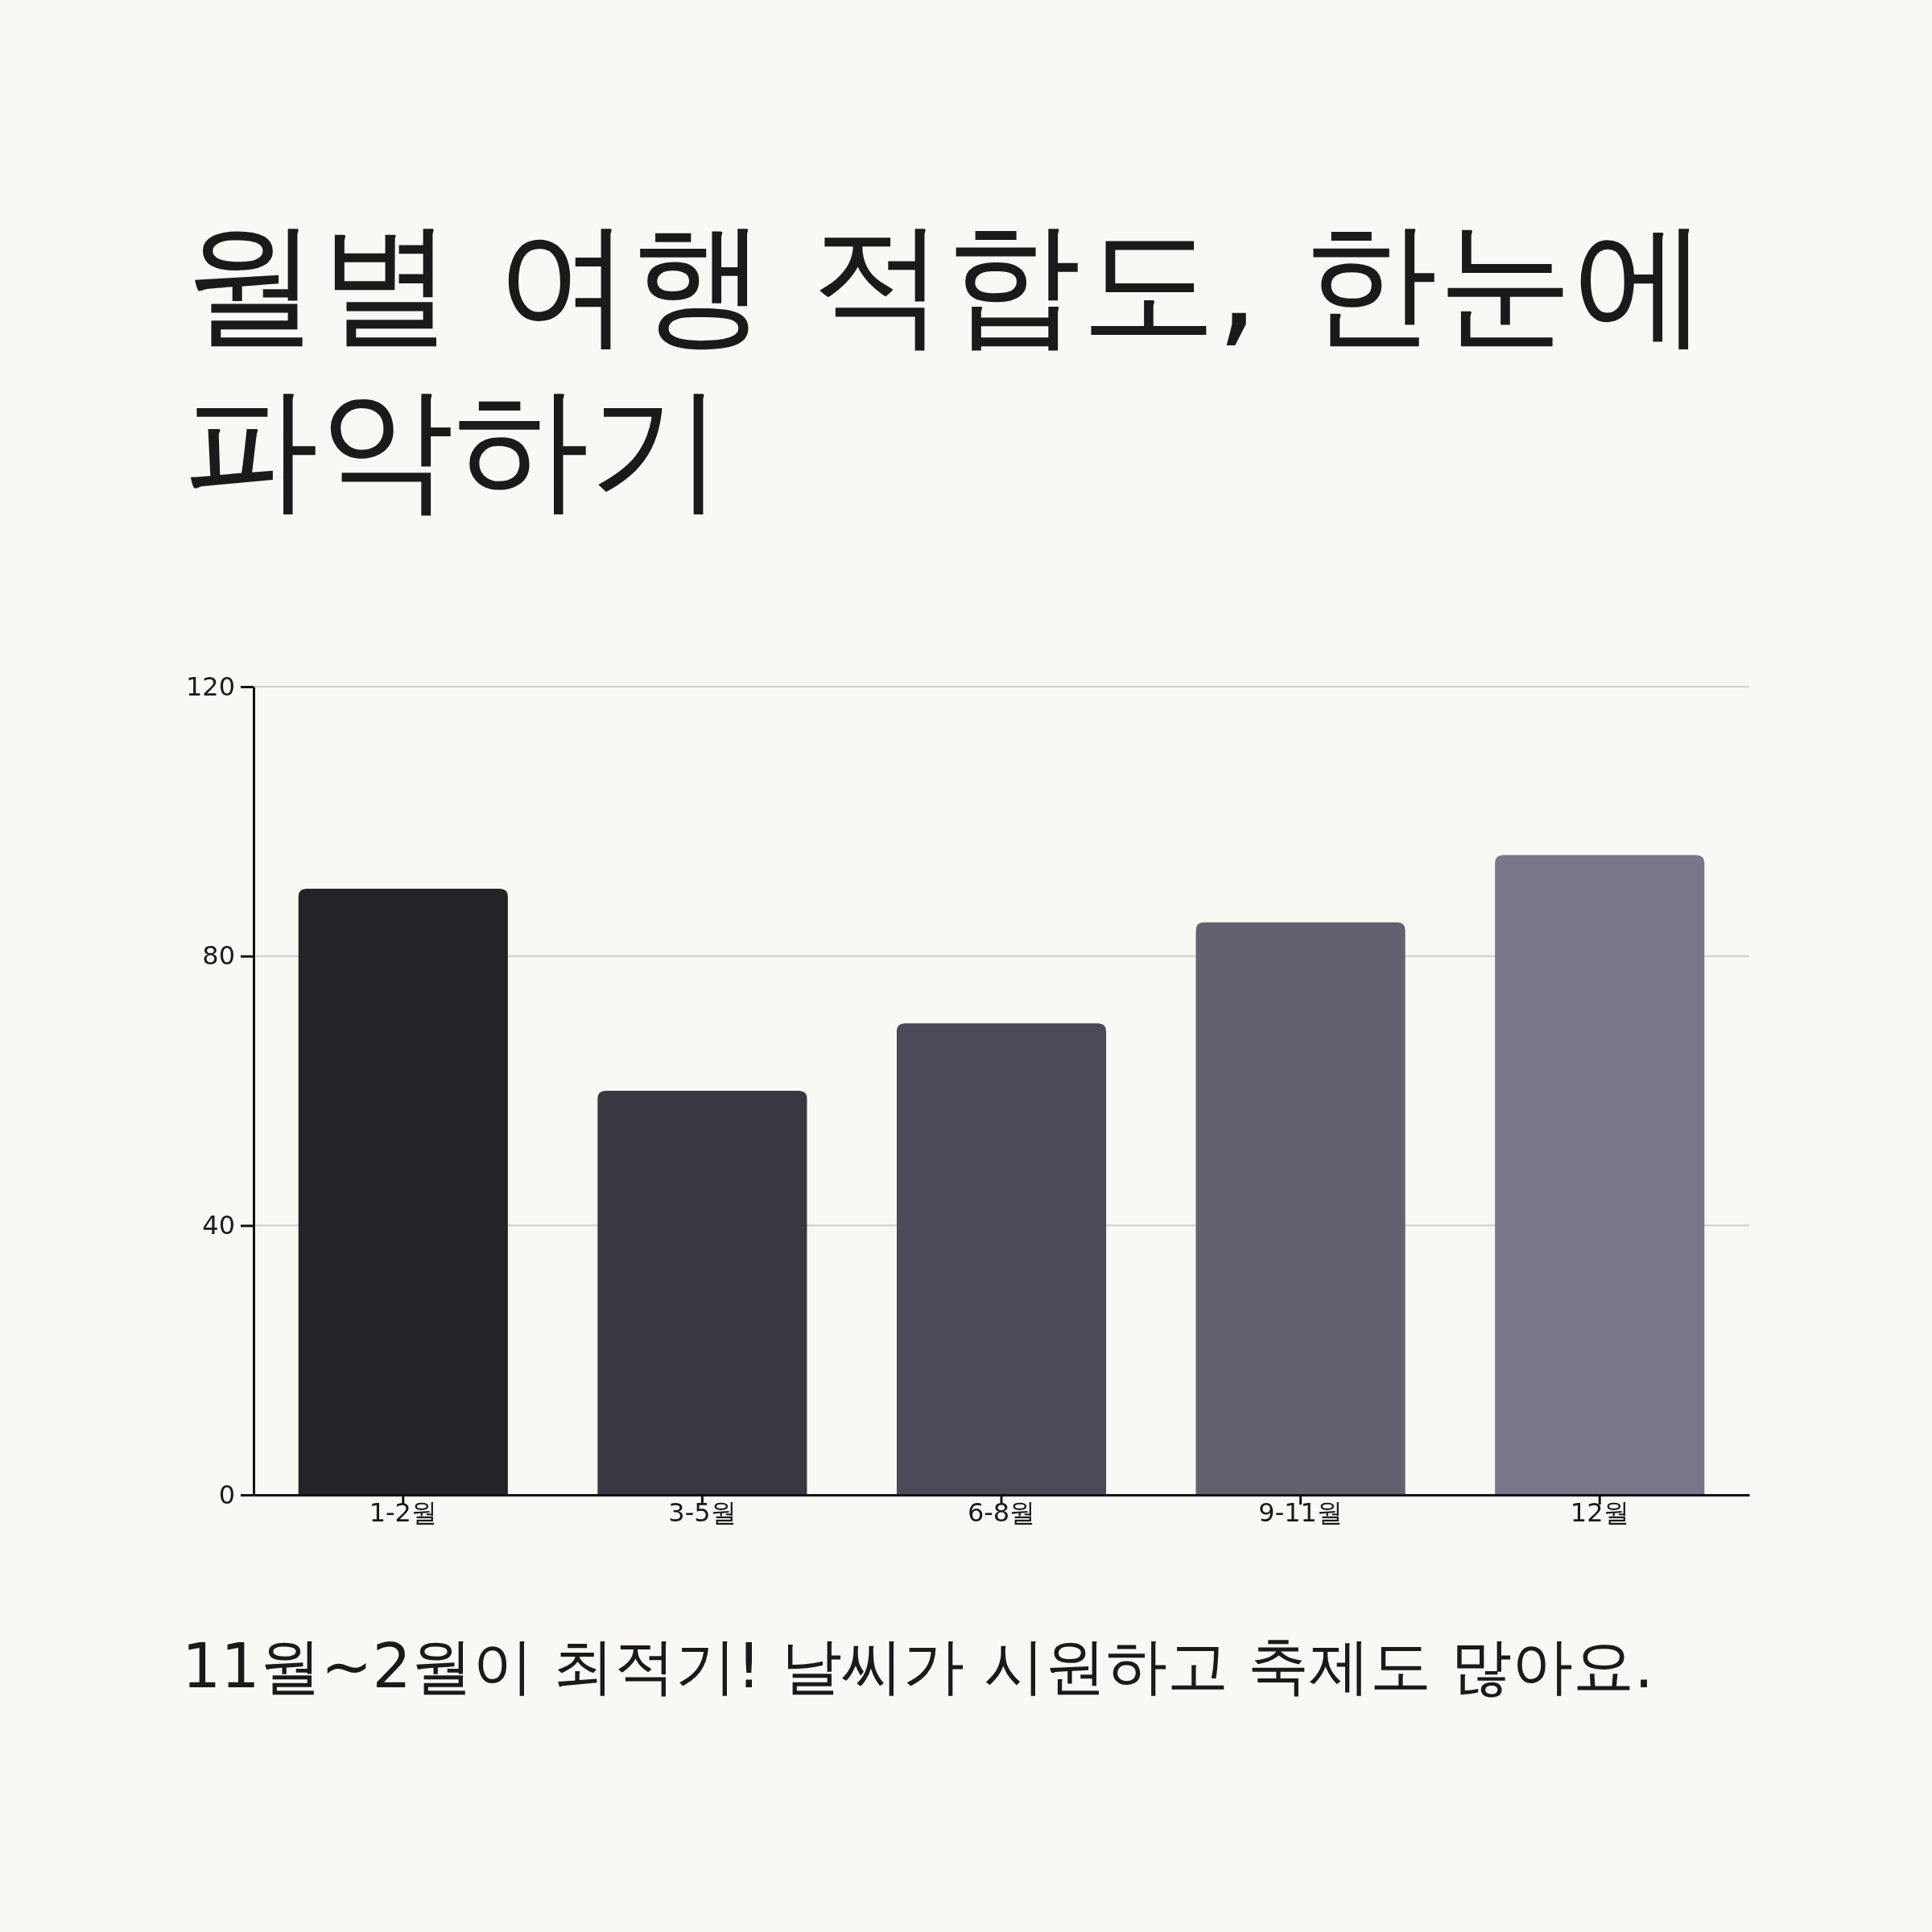  What do you see at coordinates (226, 1494) in the screenshot?
I see `y-tick-label: 0` at bounding box center [226, 1494].